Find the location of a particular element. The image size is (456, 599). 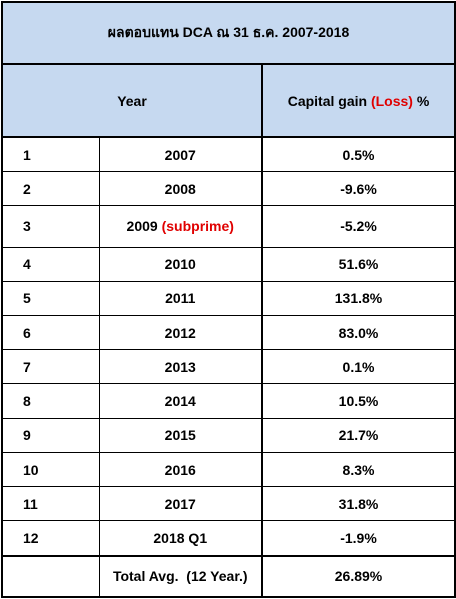

capital-gain-label: Capital gain is located at coordinates (329, 100).